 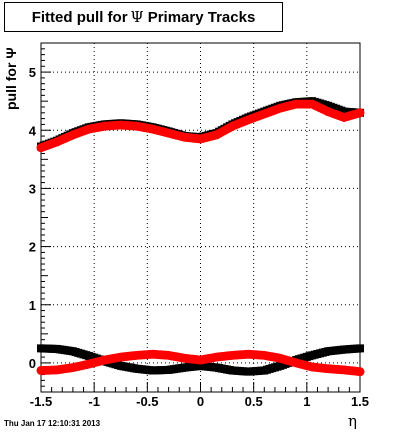 What do you see at coordinates (32, 247) in the screenshot?
I see `y-tick-label: 2` at bounding box center [32, 247].